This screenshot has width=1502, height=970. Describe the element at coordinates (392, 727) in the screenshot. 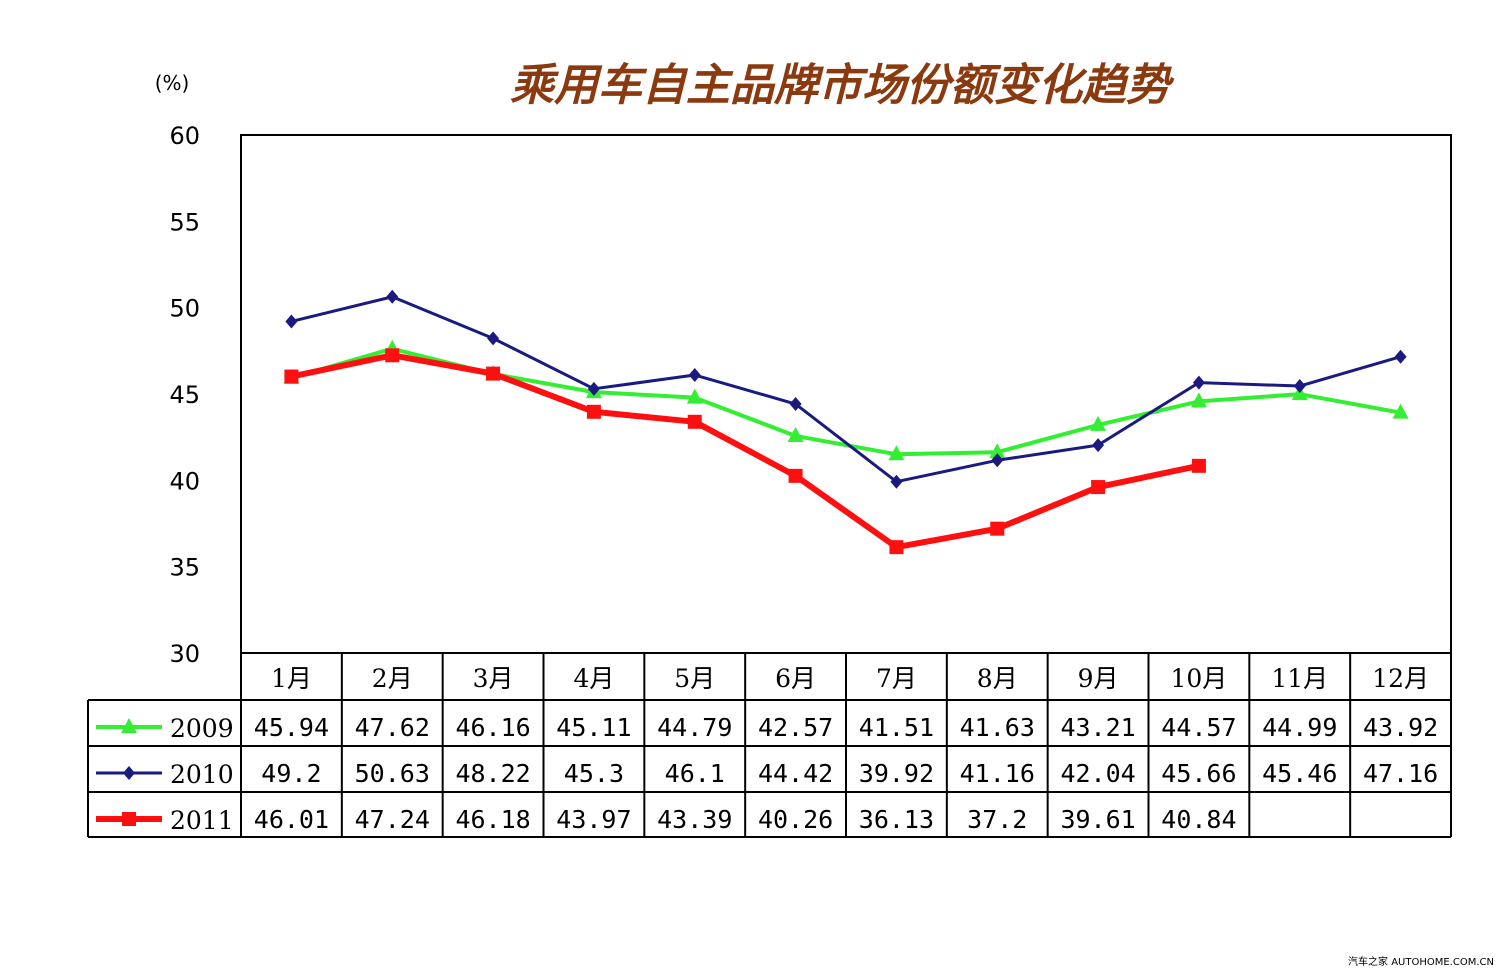

I see `table-cell-value: 47.62` at that location.